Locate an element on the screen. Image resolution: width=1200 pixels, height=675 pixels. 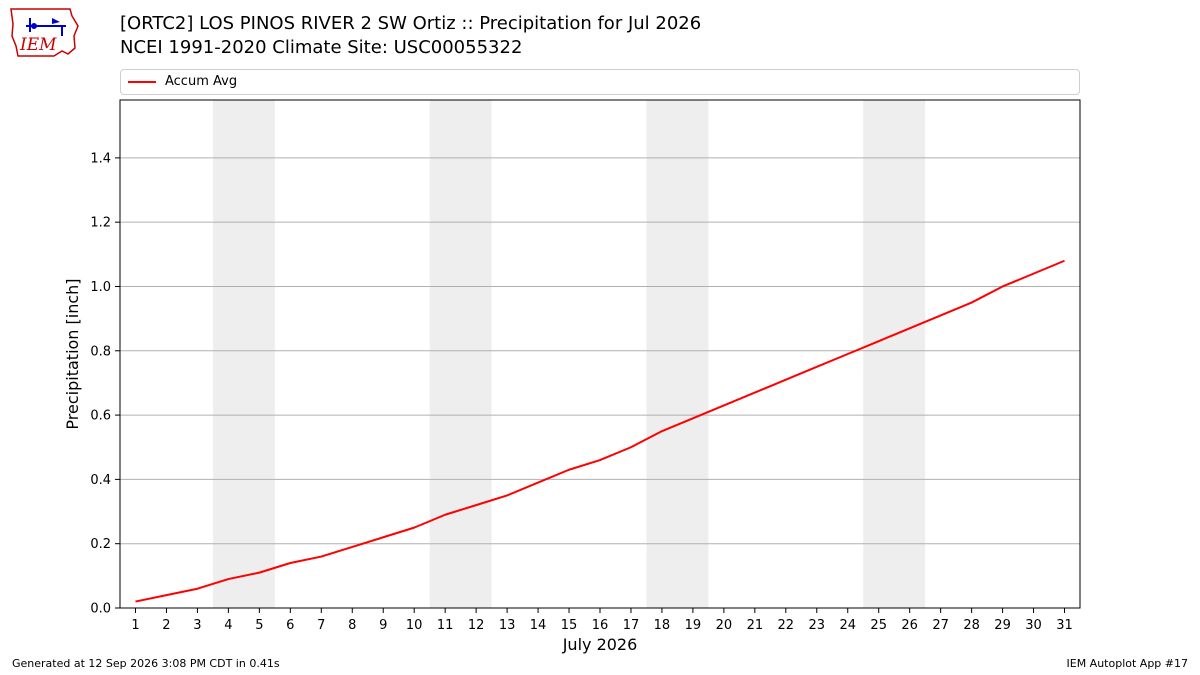
x-tick-label: 31 is located at coordinates (1064, 625).